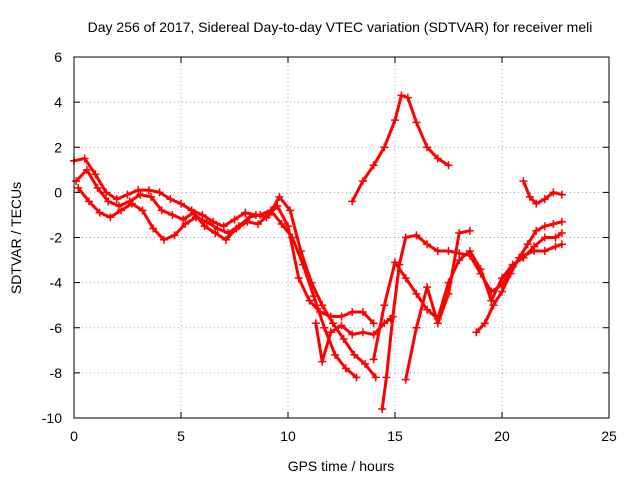  I want to click on series-track-f, so click(472, 322).